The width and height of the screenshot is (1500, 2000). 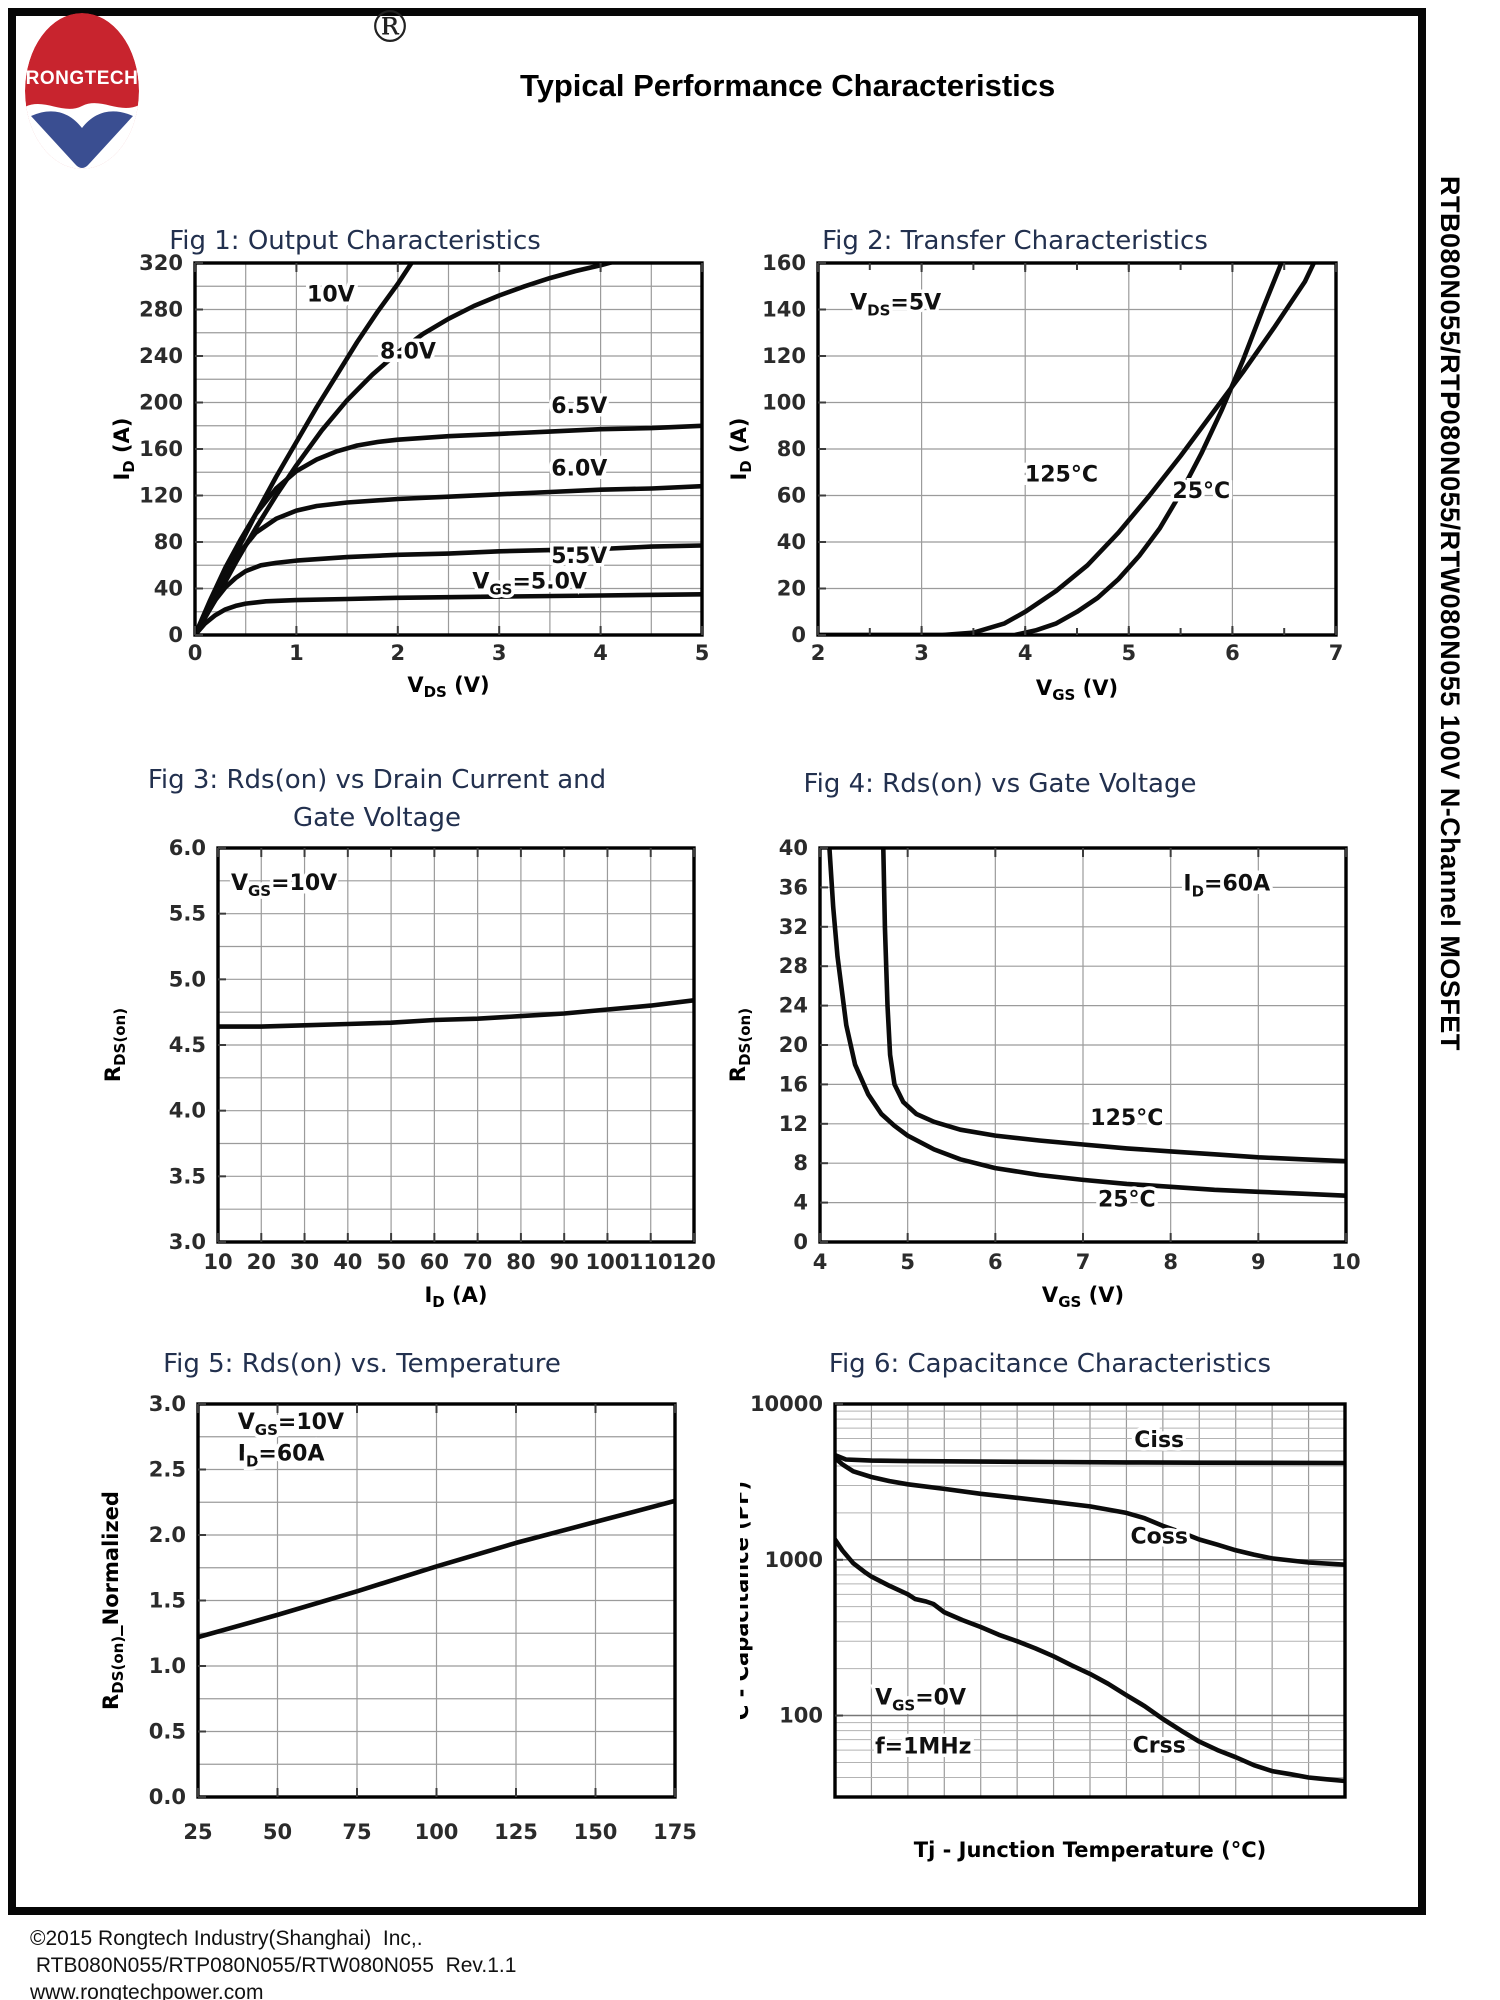 I want to click on chart-text: 8.0V, so click(x=408, y=351).